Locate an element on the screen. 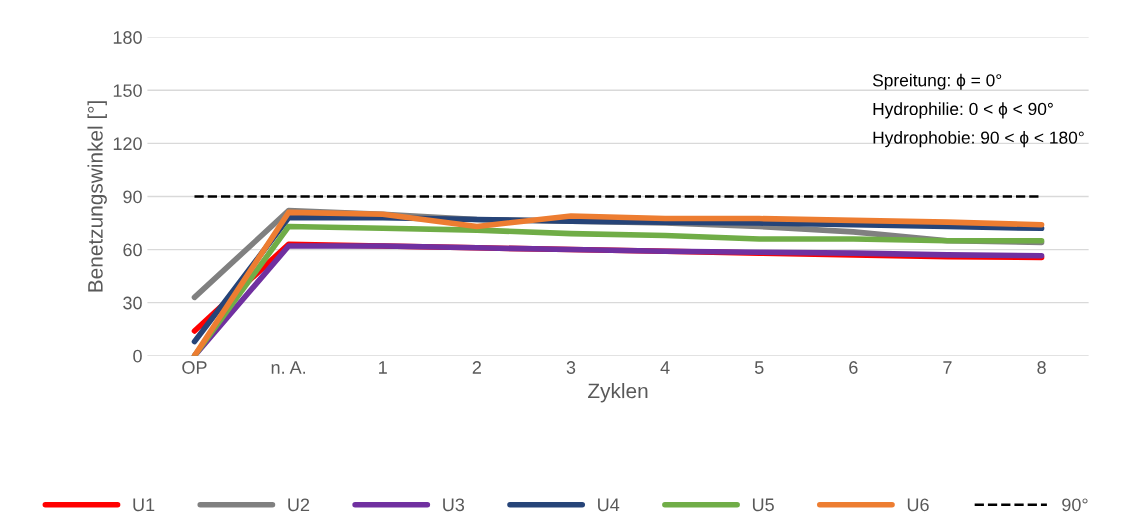 This screenshot has height=531, width=1134. x-tick-label: 5 is located at coordinates (759, 367).